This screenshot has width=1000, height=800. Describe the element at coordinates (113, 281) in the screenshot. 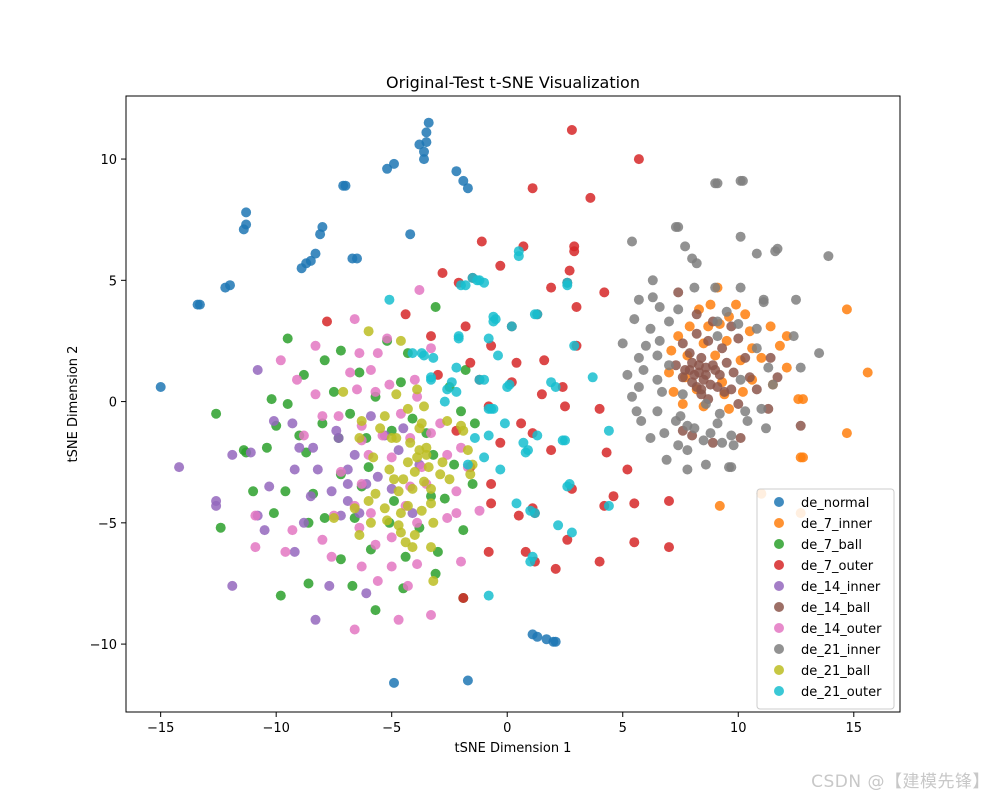

I see `y-tick-label: 5` at that location.